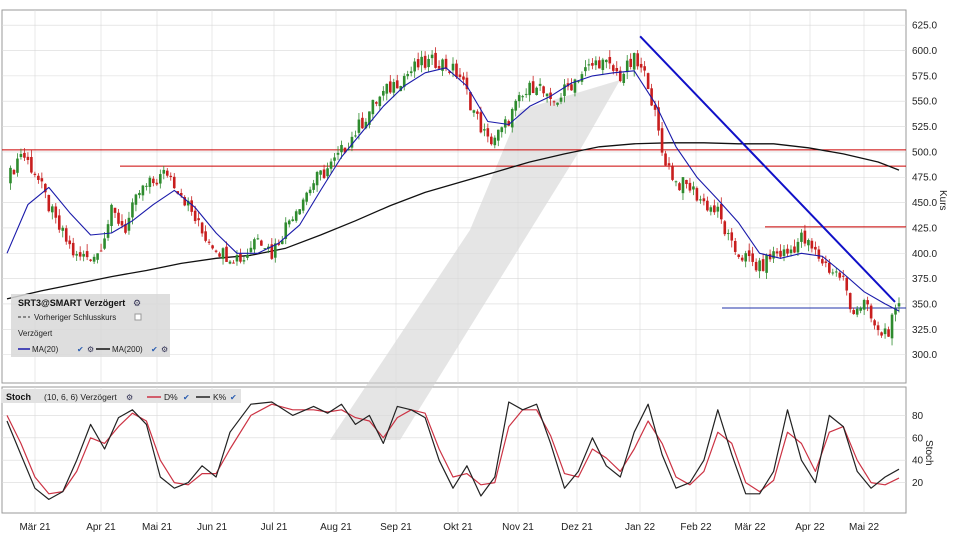  What do you see at coordinates (90, 349) in the screenshot?
I see `ma20-settings-icon: ⚙` at bounding box center [90, 349].